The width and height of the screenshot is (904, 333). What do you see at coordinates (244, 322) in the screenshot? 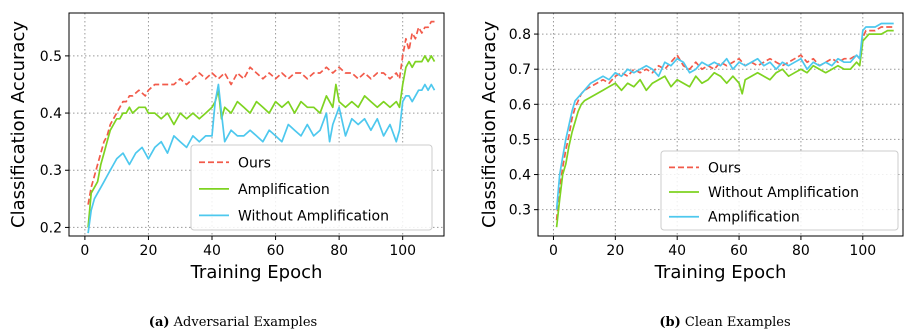
I see `caption-text: Adversarial Examples` at bounding box center [244, 322].